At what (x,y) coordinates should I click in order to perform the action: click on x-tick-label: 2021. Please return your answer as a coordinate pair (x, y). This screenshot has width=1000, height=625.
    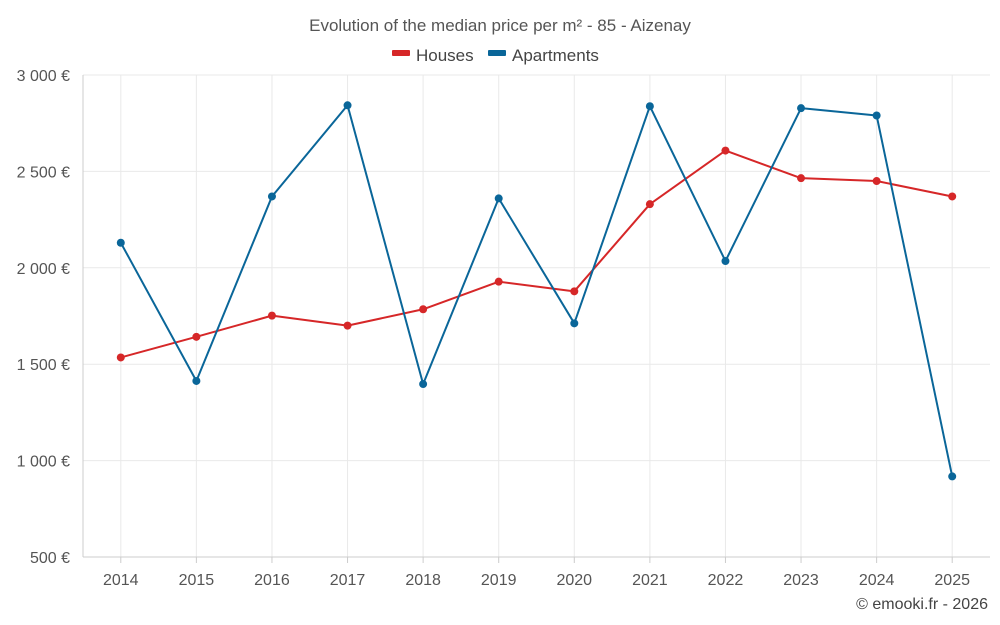
    Looking at the image, I should click on (650, 580).